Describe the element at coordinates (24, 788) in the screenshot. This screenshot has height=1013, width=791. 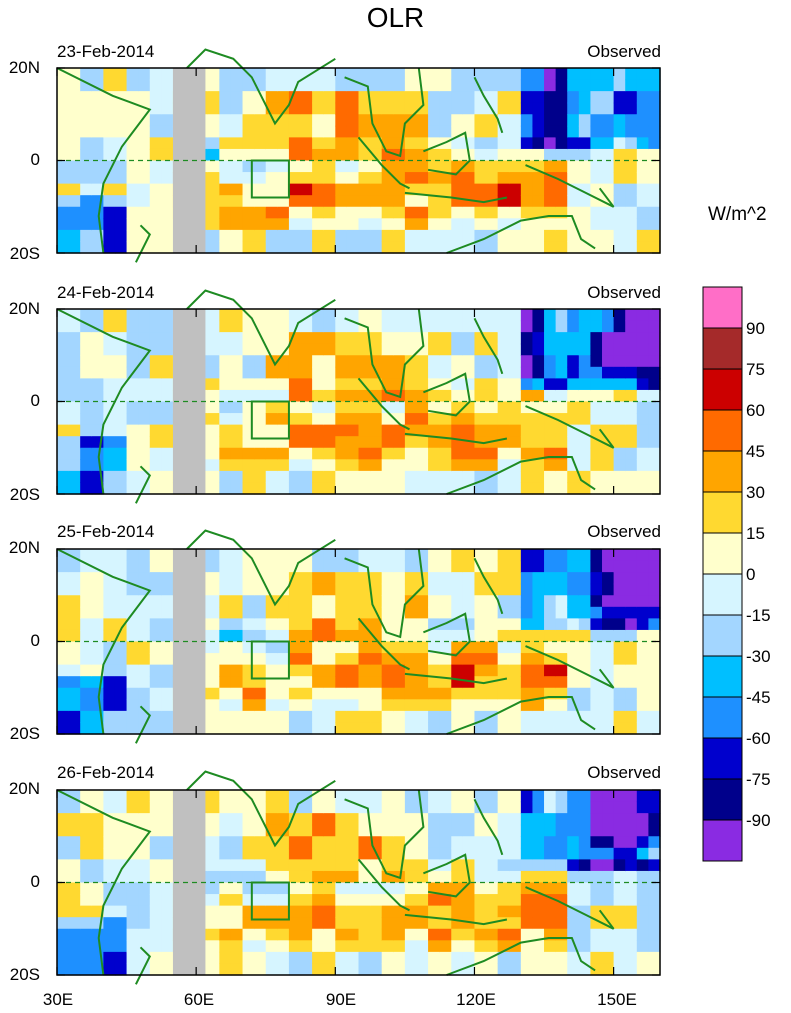
I see `panel-4-lat-20n: 20N` at that location.